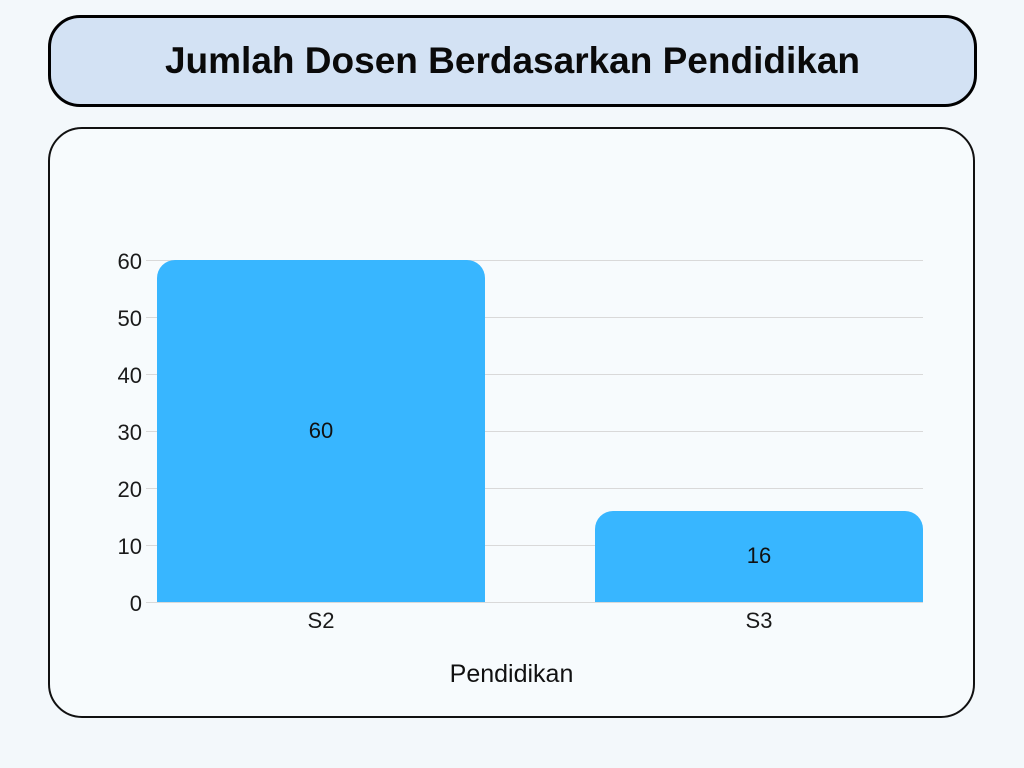 The width and height of the screenshot is (1024, 768). What do you see at coordinates (129, 432) in the screenshot?
I see `y-tick-label: 30` at bounding box center [129, 432].